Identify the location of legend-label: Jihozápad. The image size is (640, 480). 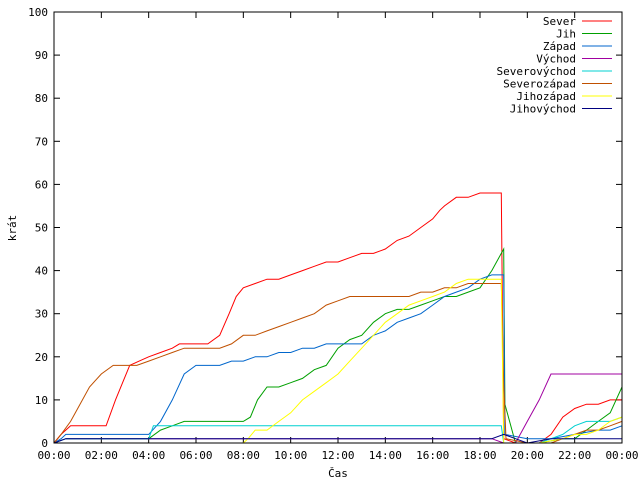
(546, 96).